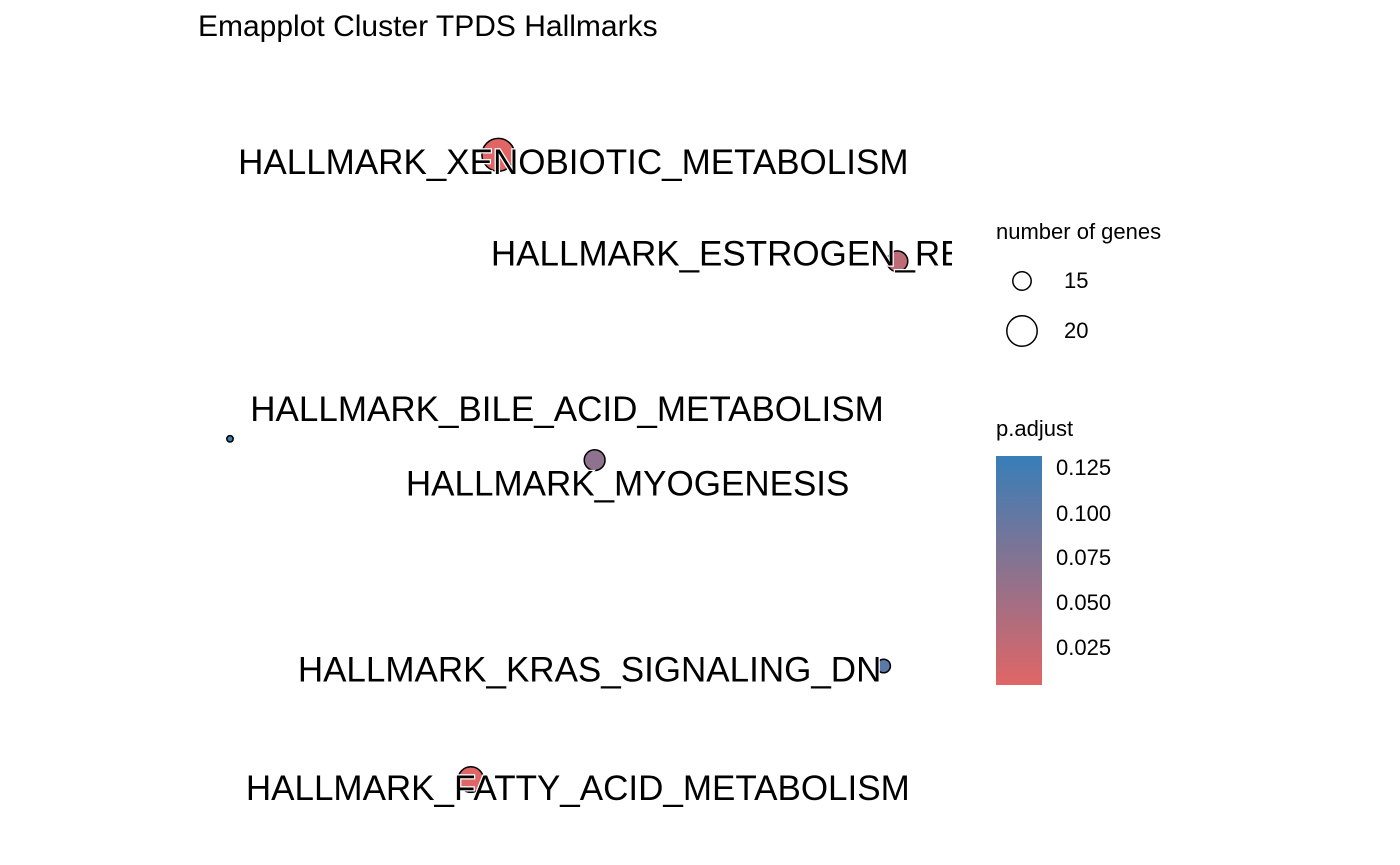 The width and height of the screenshot is (1400, 865). Describe the element at coordinates (573, 162) in the screenshot. I see `node-label: HALLMARK_XENOBIOTIC_METABOLISM` at that location.